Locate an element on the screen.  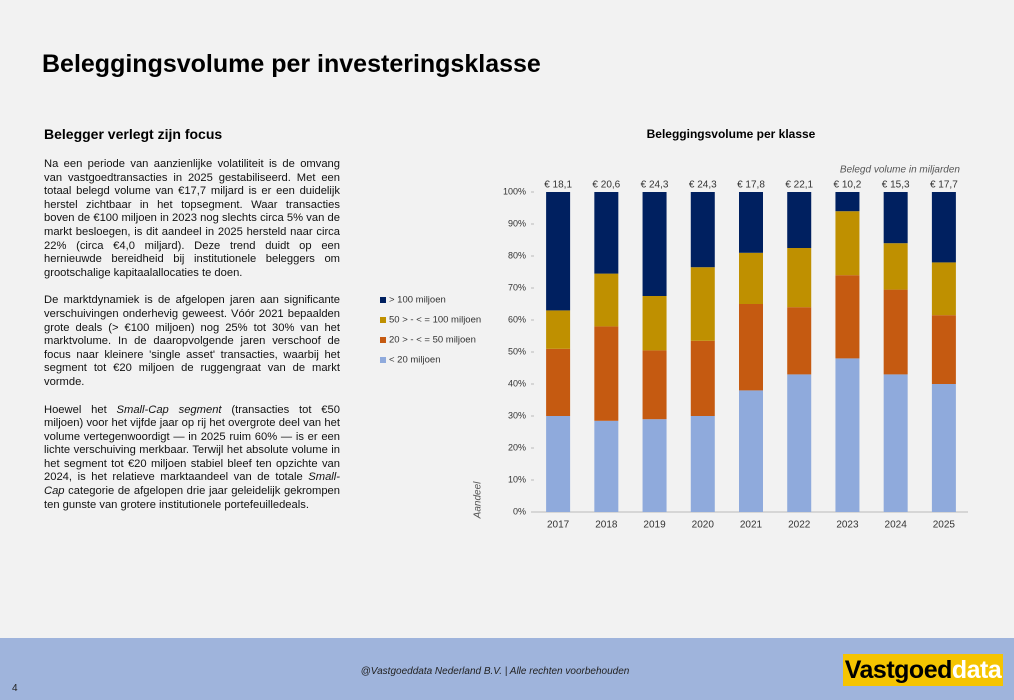
y-tick-label: 100% is located at coordinates (514, 191).